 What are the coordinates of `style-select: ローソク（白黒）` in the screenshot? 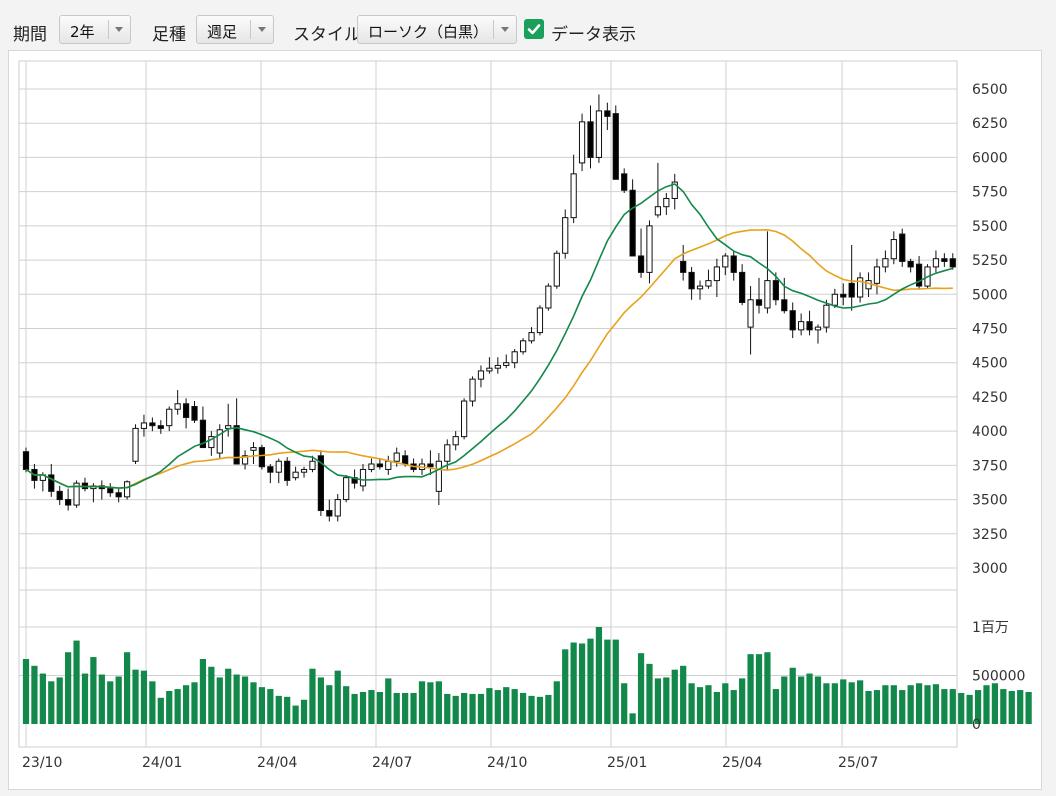 It's located at (437, 29).